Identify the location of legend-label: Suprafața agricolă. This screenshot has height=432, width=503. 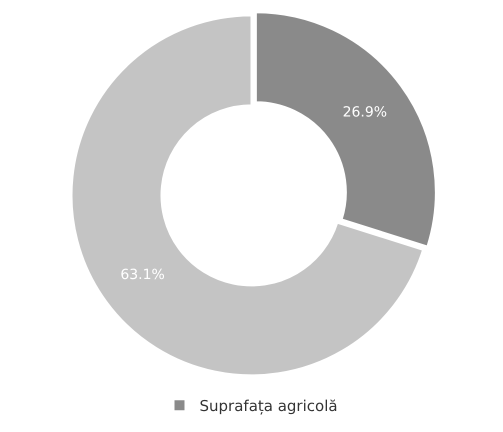
(269, 406).